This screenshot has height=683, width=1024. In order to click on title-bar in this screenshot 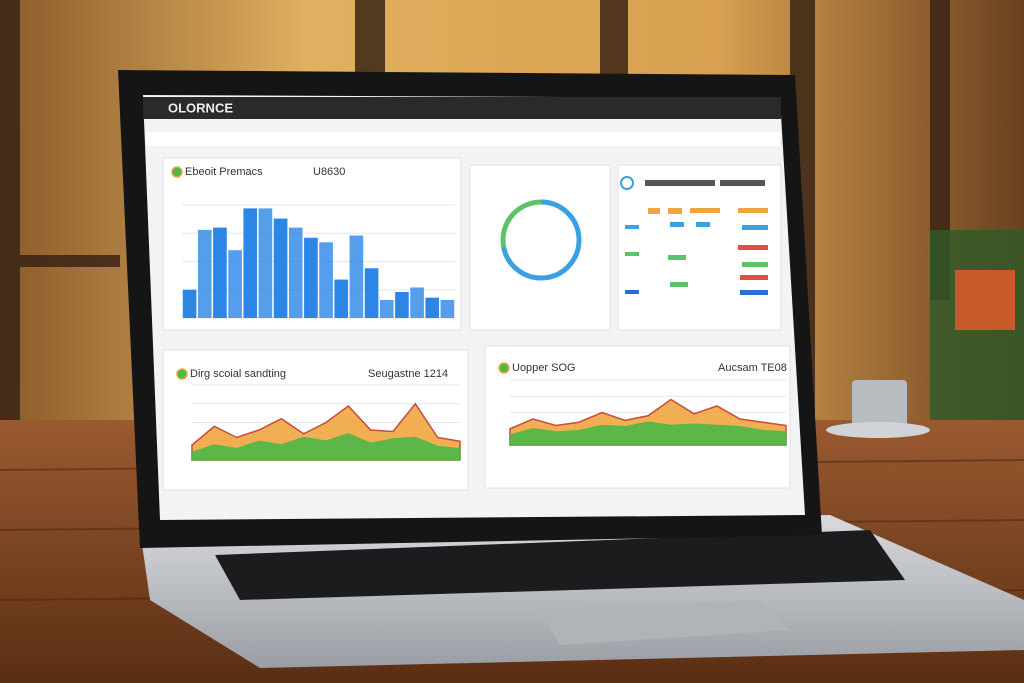, I will do `click(462, 108)`.